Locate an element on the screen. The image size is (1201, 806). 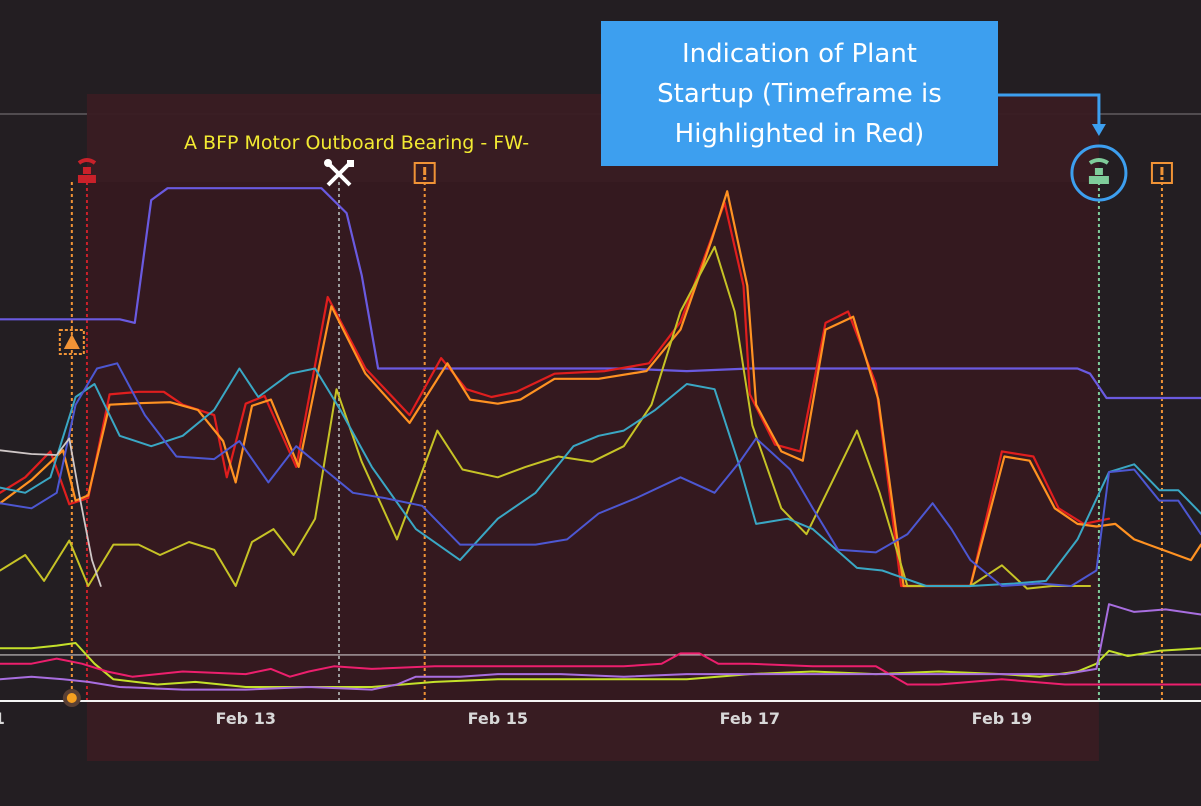
highlight-ring is located at coordinates (1099, 173).